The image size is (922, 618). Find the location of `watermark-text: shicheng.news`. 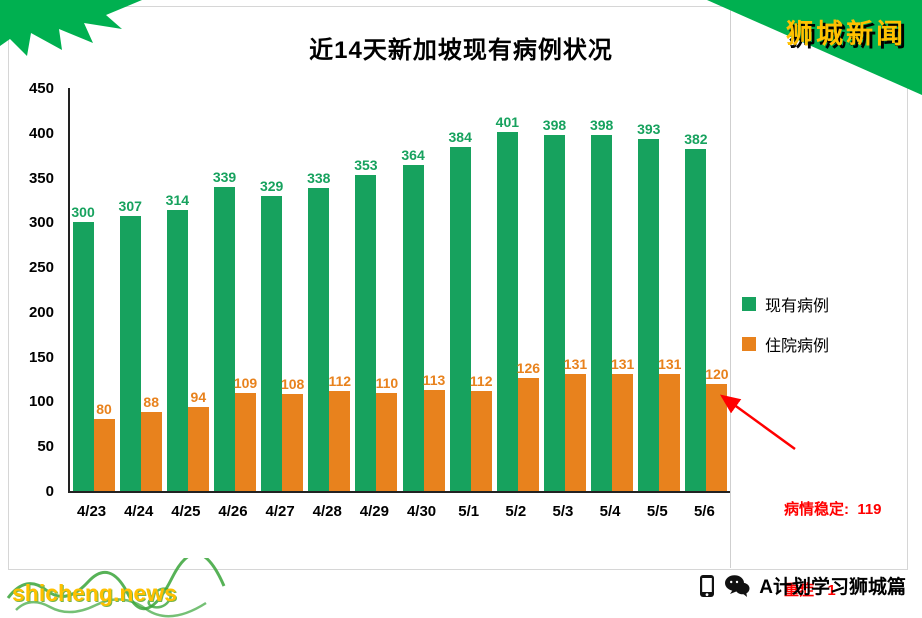

watermark-text: shicheng.news is located at coordinates (94, 593).